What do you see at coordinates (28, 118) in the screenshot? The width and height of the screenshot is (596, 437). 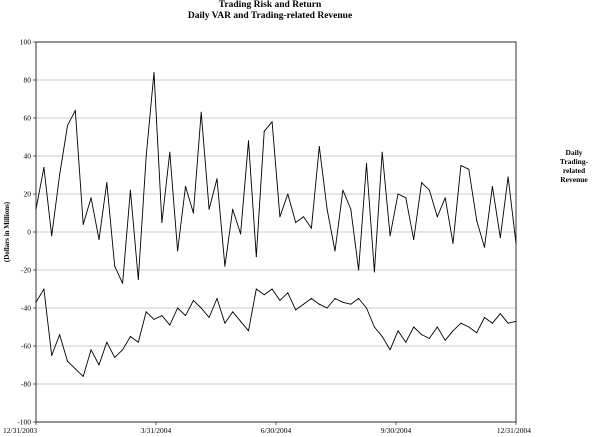 I see `y-tick-label: 60` at bounding box center [28, 118].